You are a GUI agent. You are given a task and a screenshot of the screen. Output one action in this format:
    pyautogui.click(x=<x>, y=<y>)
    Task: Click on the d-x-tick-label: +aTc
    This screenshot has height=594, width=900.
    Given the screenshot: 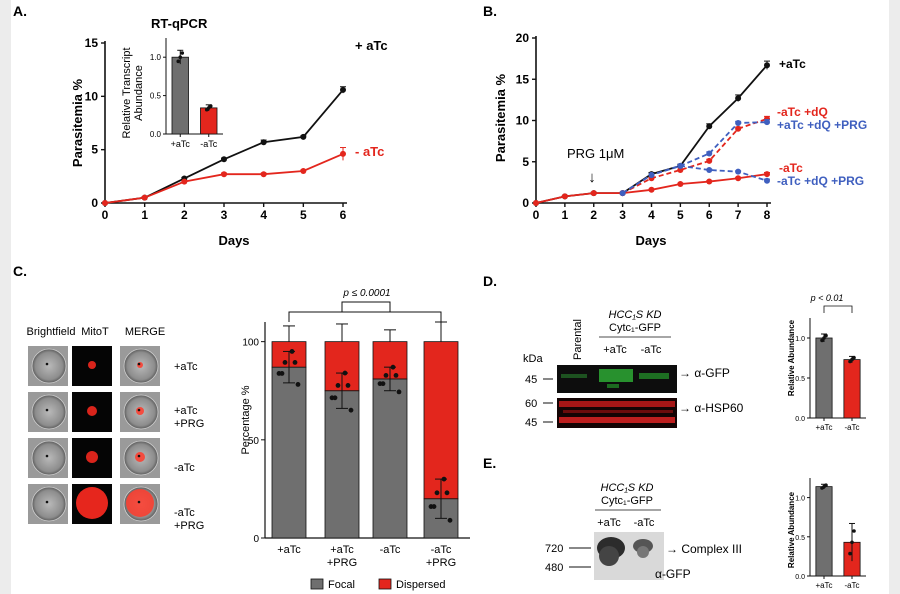 What is the action you would take?
    pyautogui.click(x=823, y=427)
    